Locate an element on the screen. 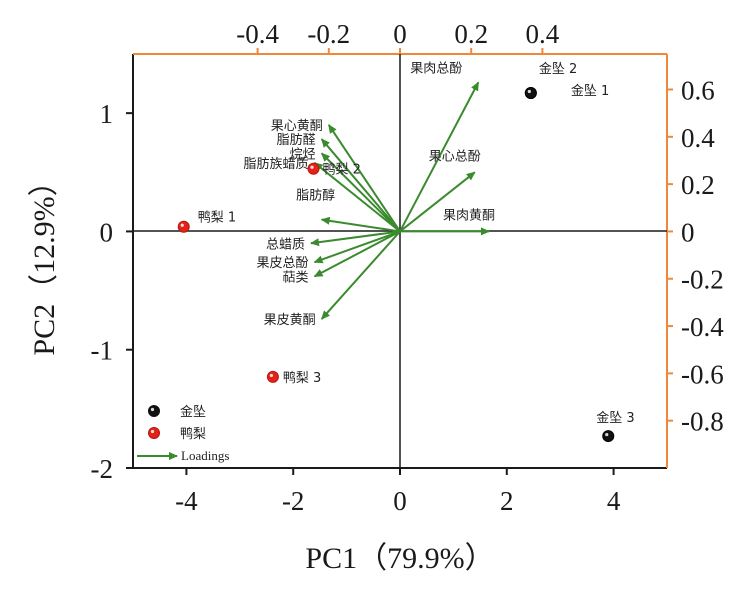 The width and height of the screenshot is (753, 590). score-label: 金坠 2 is located at coordinates (558, 69).